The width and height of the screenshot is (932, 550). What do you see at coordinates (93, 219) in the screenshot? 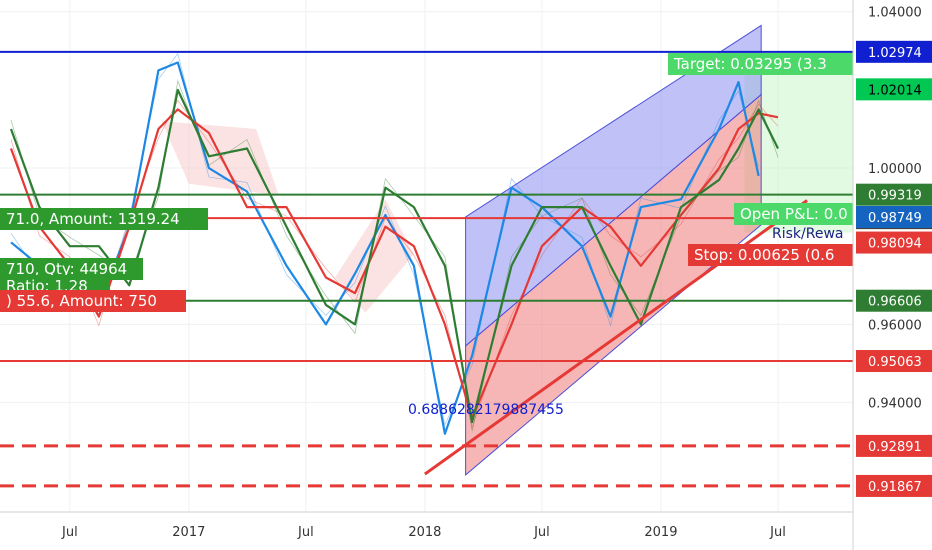
I see `amount-label-text: 71.0, Amount: 1319.24` at bounding box center [93, 219].